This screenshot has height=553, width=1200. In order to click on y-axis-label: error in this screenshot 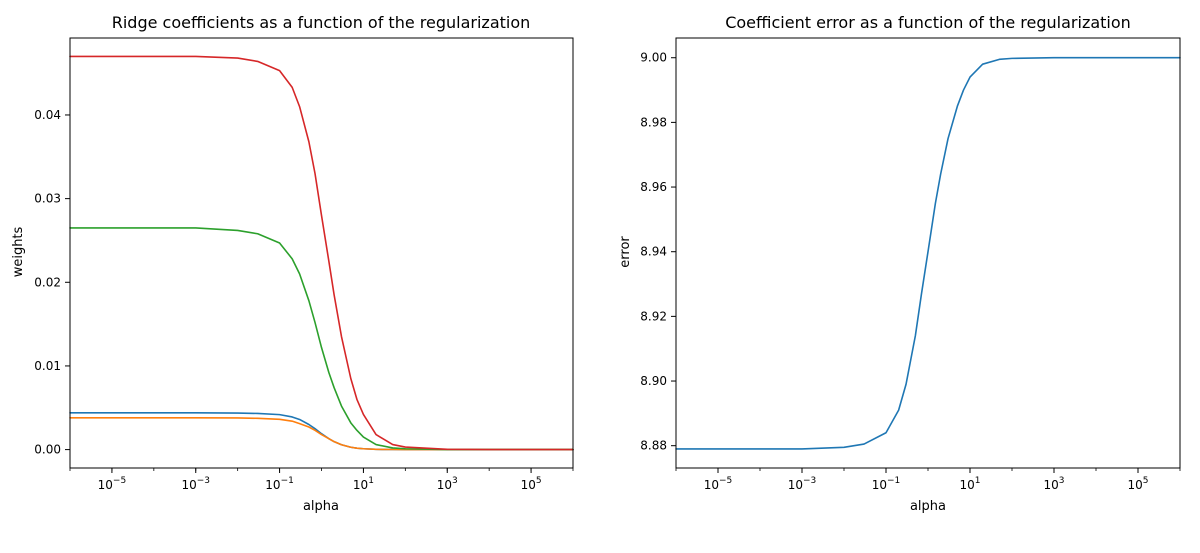, I will do `click(625, 252)`.